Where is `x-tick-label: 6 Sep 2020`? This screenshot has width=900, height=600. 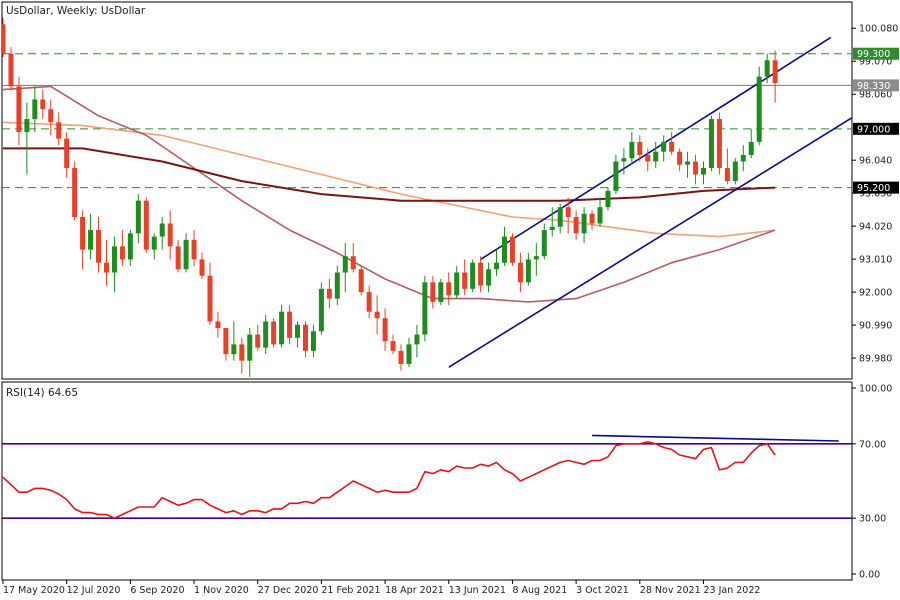
x-tick-label: 6 Sep 2020 is located at coordinates (157, 590).